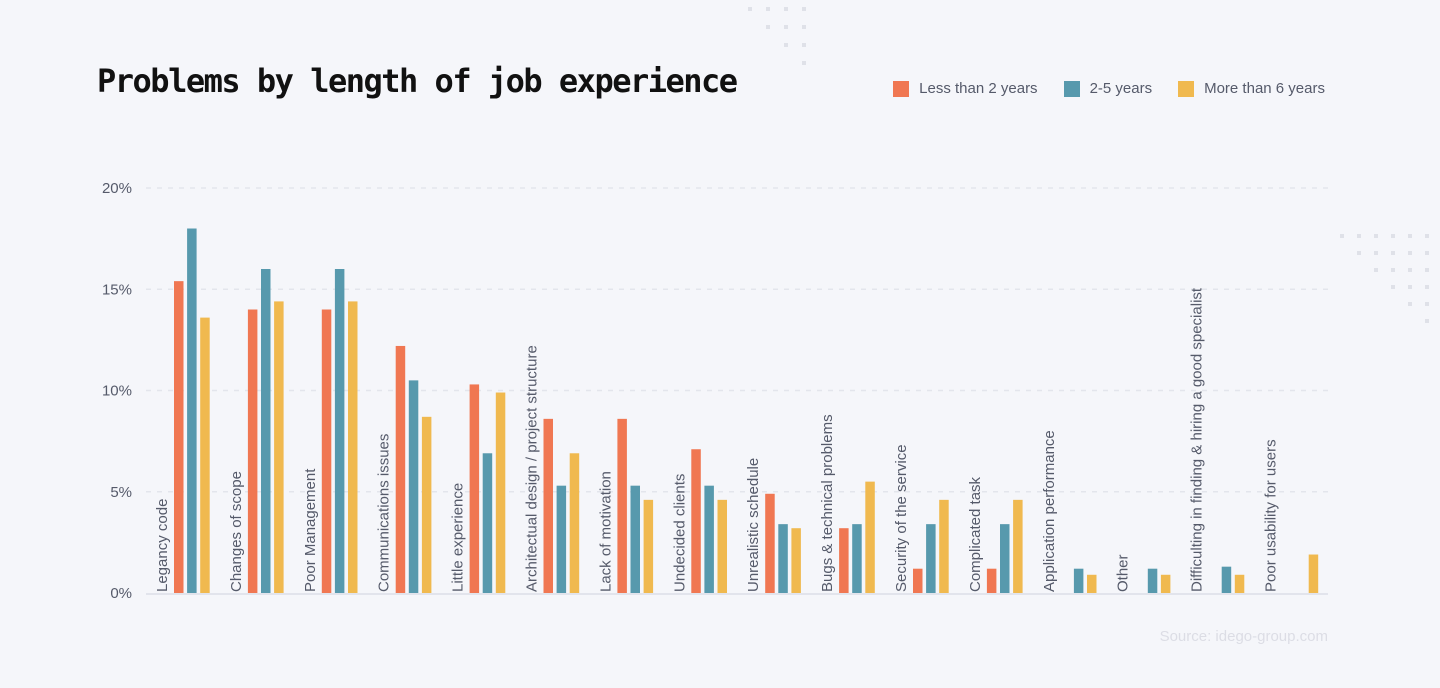 The height and width of the screenshot is (688, 1440). Describe the element at coordinates (978, 88) in the screenshot. I see `legend-label: Less than 2 years` at that location.